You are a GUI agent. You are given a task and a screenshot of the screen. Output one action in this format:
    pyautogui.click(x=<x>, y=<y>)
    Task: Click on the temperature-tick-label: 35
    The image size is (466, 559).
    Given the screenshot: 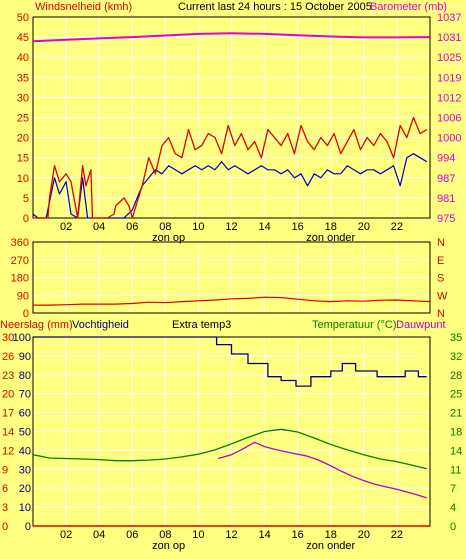 What is the action you would take?
    pyautogui.click(x=456, y=338)
    